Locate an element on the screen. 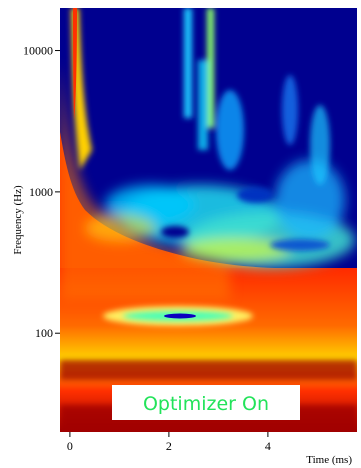 The width and height of the screenshot is (361, 468). y-tick-label: 1000 is located at coordinates (41, 192).